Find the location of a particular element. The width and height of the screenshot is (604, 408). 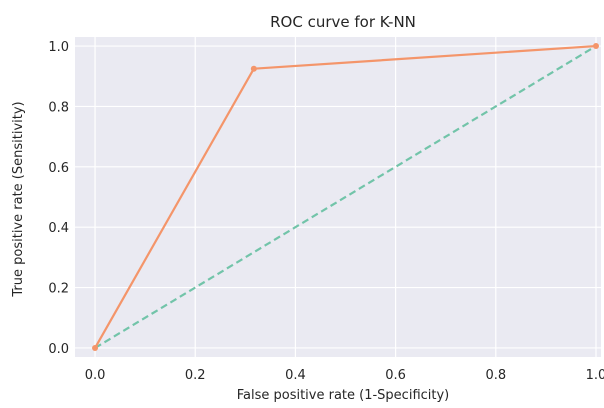

y-tick-label: 0.2 is located at coordinates (58, 289).